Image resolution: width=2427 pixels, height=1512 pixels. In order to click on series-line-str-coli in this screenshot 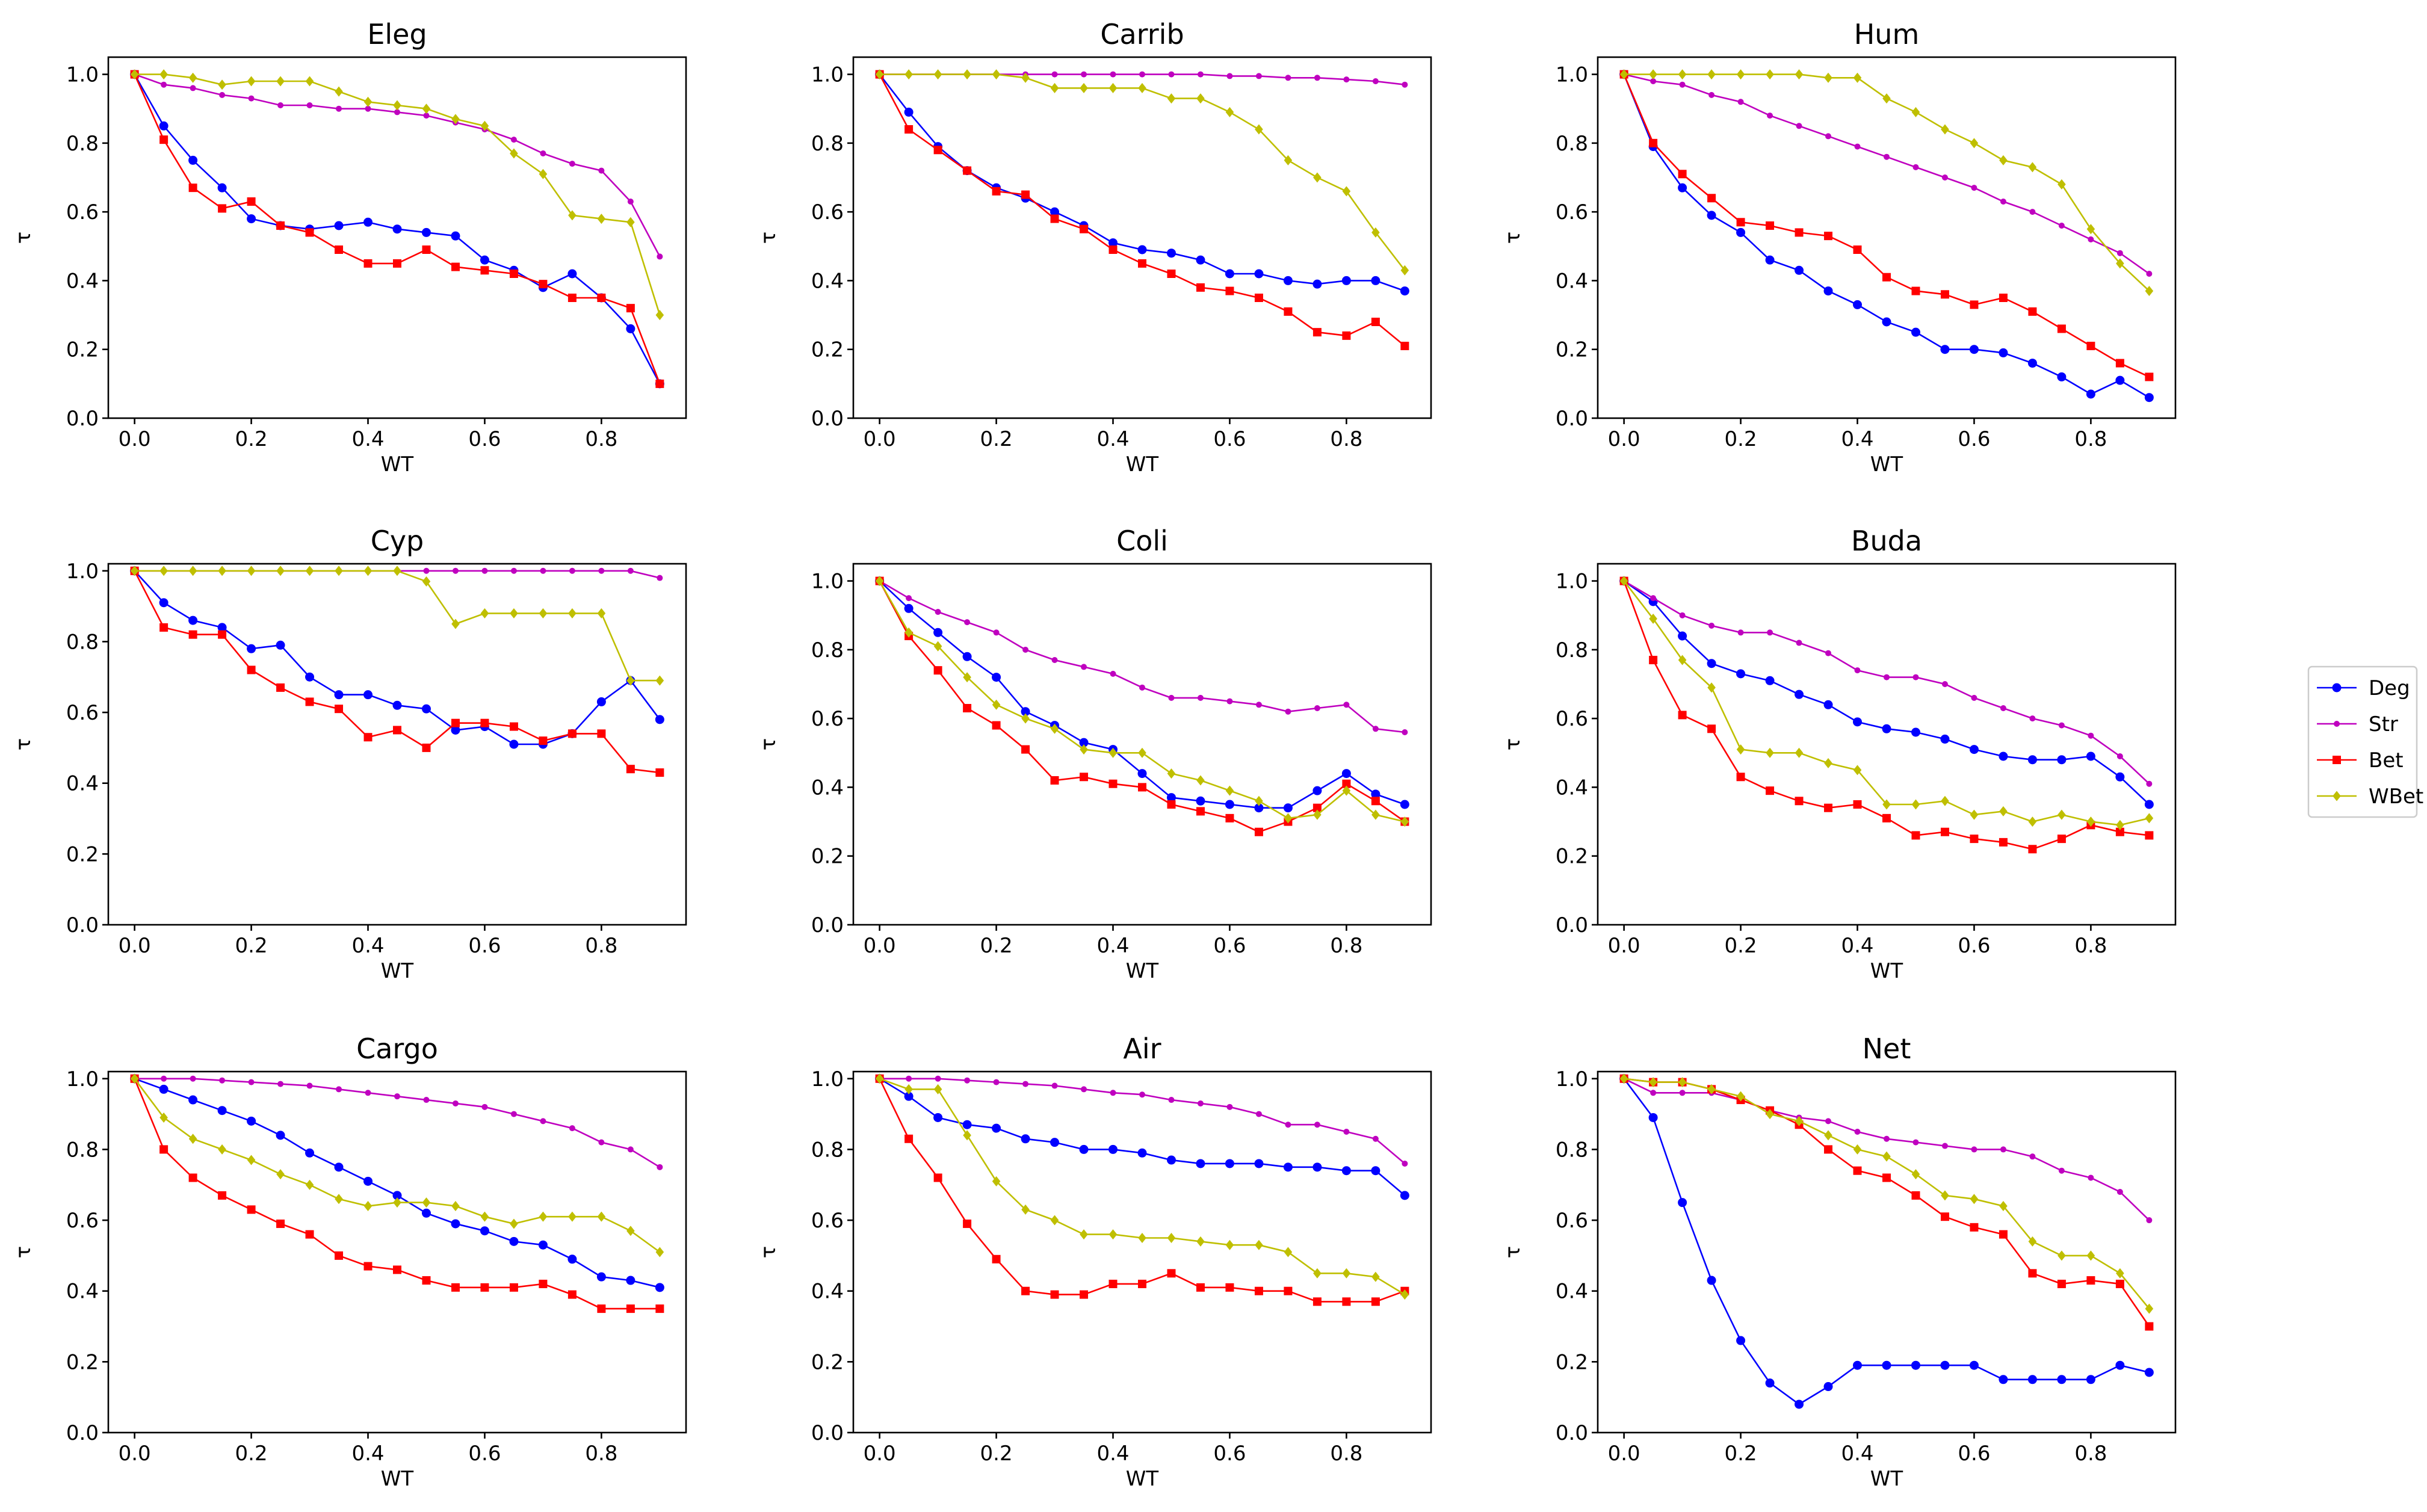, I will do `click(1142, 656)`.